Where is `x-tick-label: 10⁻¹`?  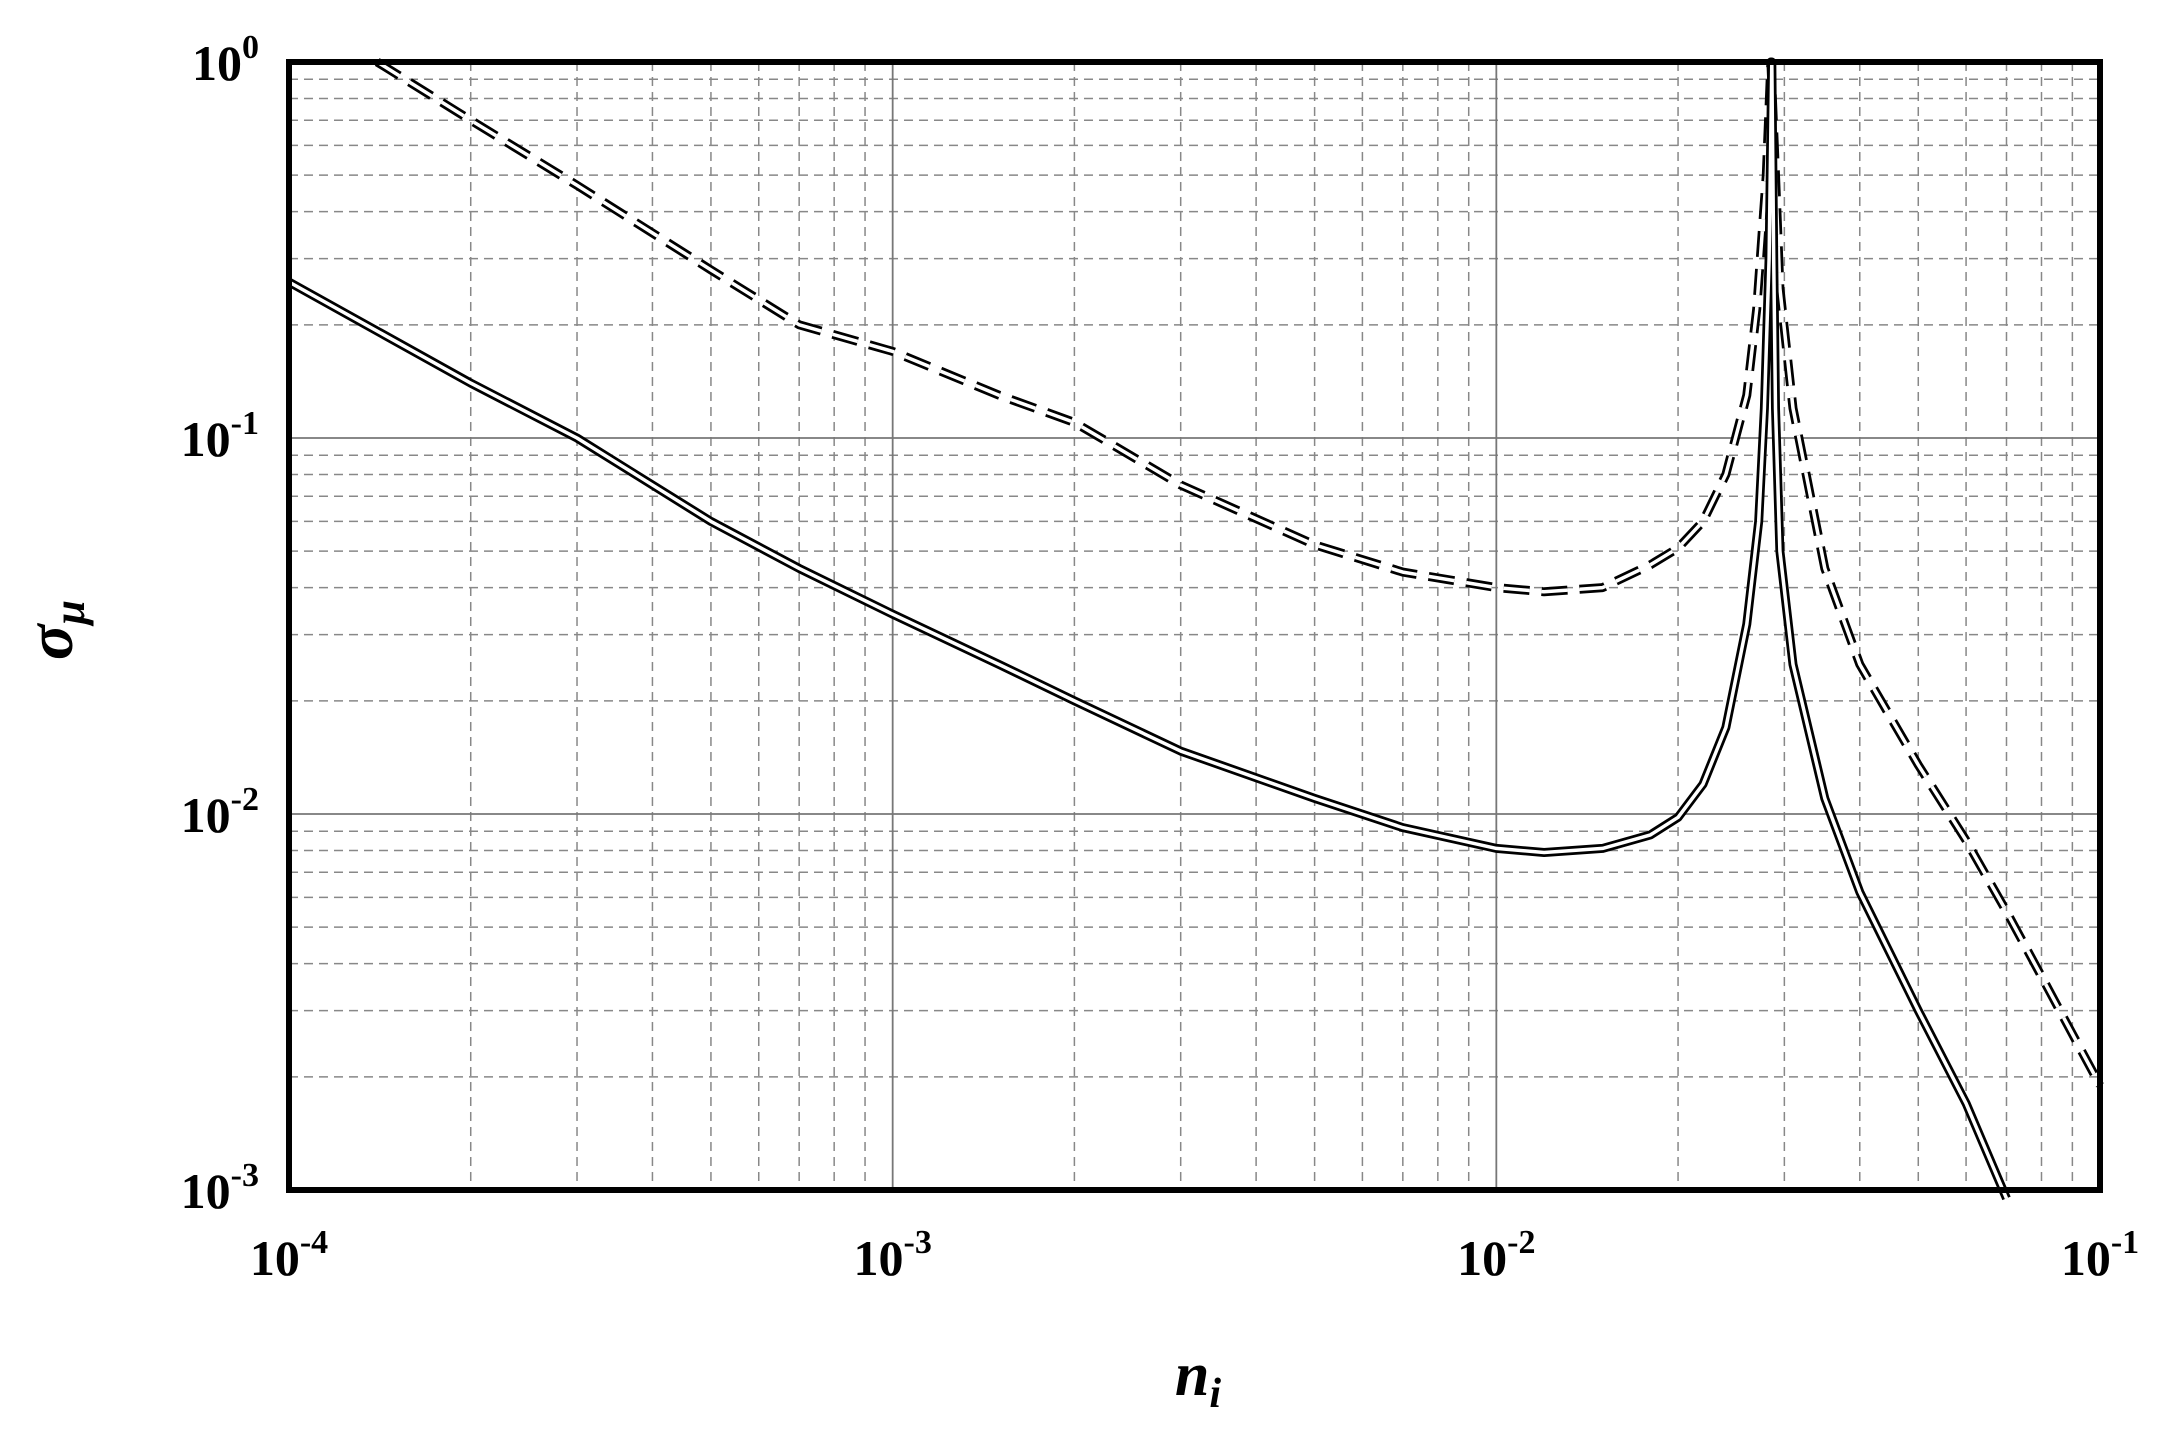 x-tick-label: 10⁻¹ is located at coordinates (2100, 1255).